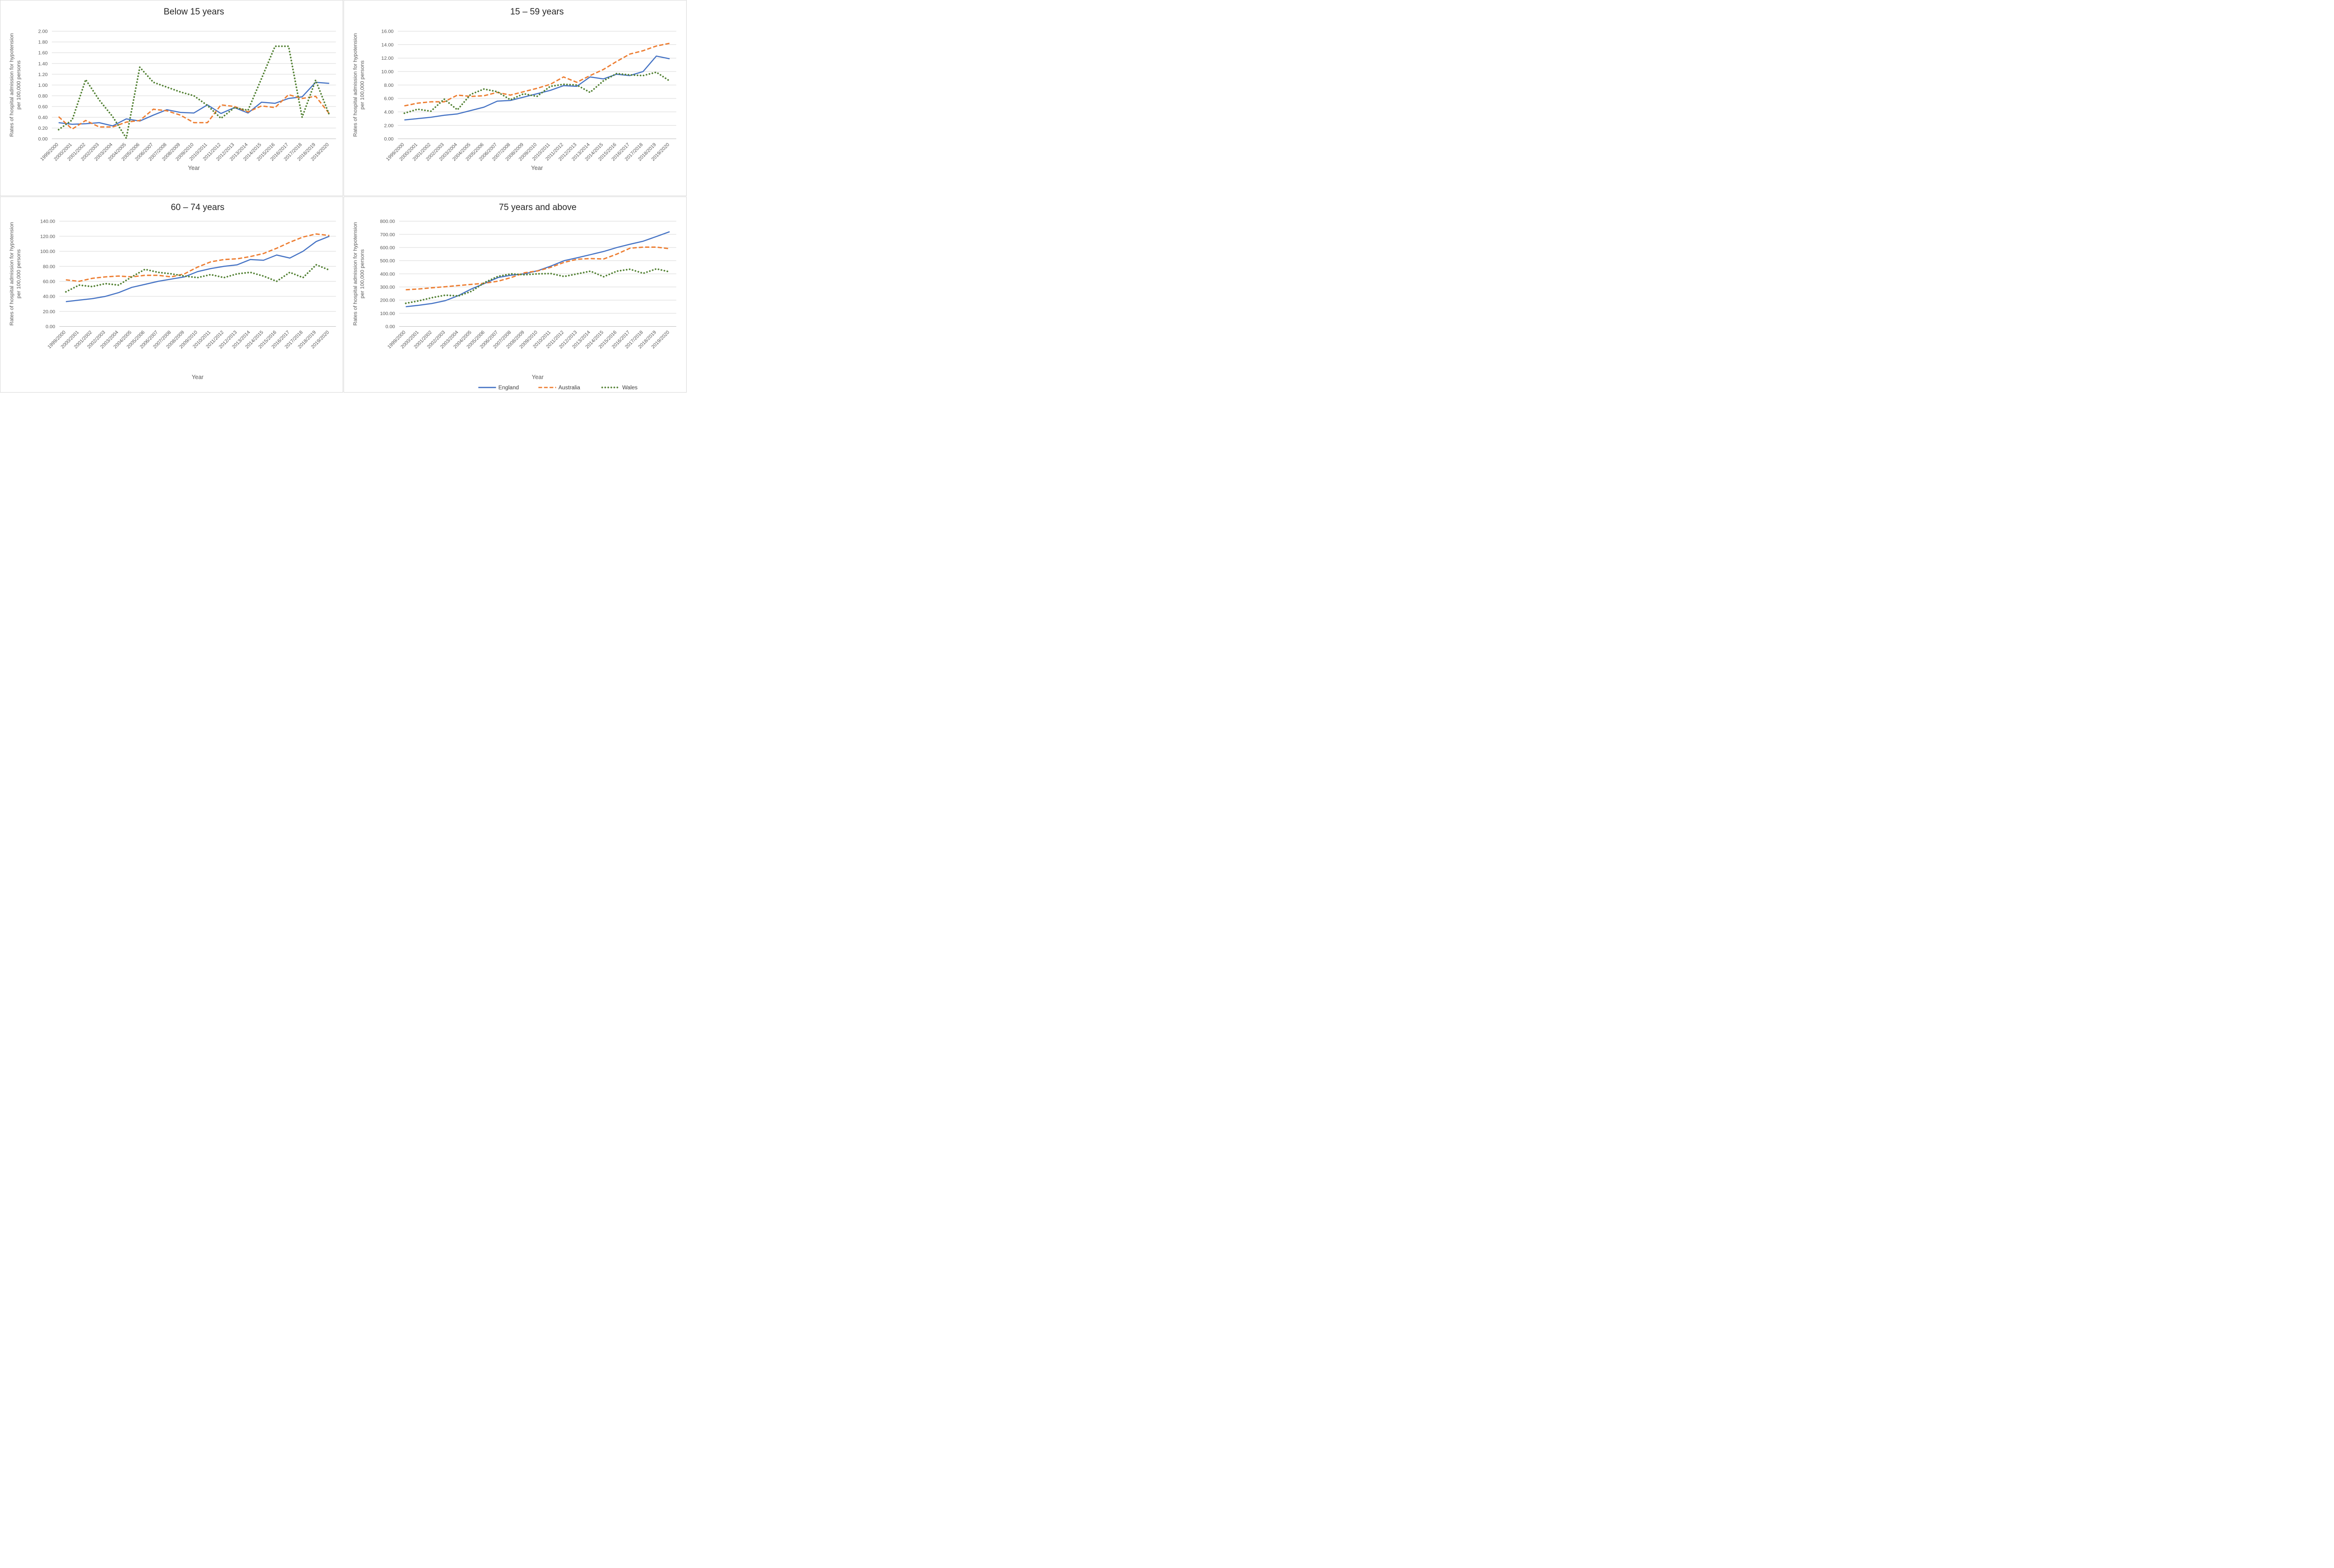  Describe the element at coordinates (49, 297) in the screenshot. I see `y-tick-label: 40.00` at that location.